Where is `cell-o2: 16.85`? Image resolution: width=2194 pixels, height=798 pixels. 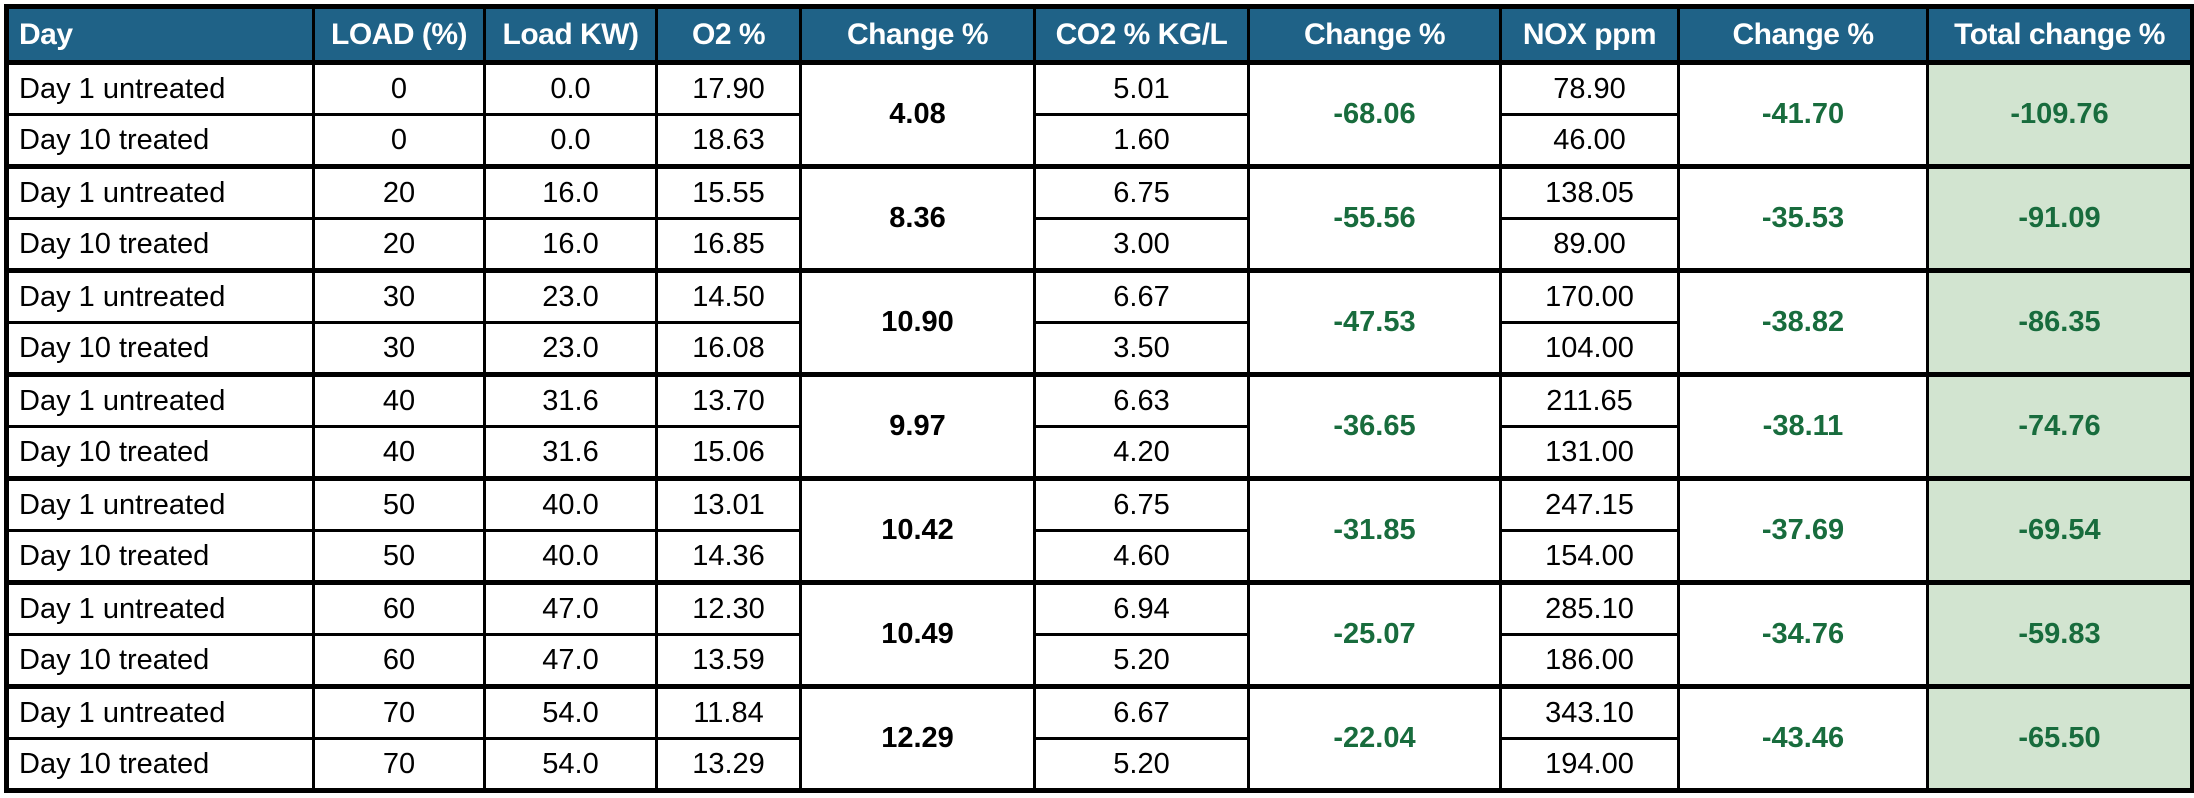
cell-o2: 16.85 is located at coordinates (728, 244).